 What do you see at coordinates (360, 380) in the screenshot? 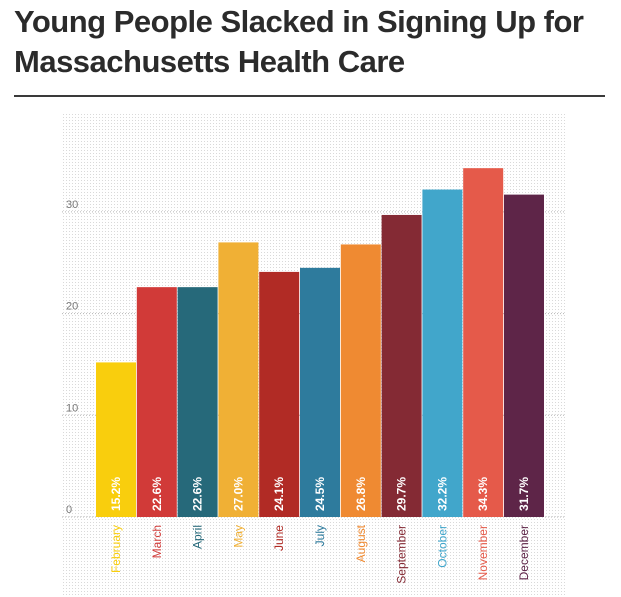
I see `bar-august` at bounding box center [360, 380].